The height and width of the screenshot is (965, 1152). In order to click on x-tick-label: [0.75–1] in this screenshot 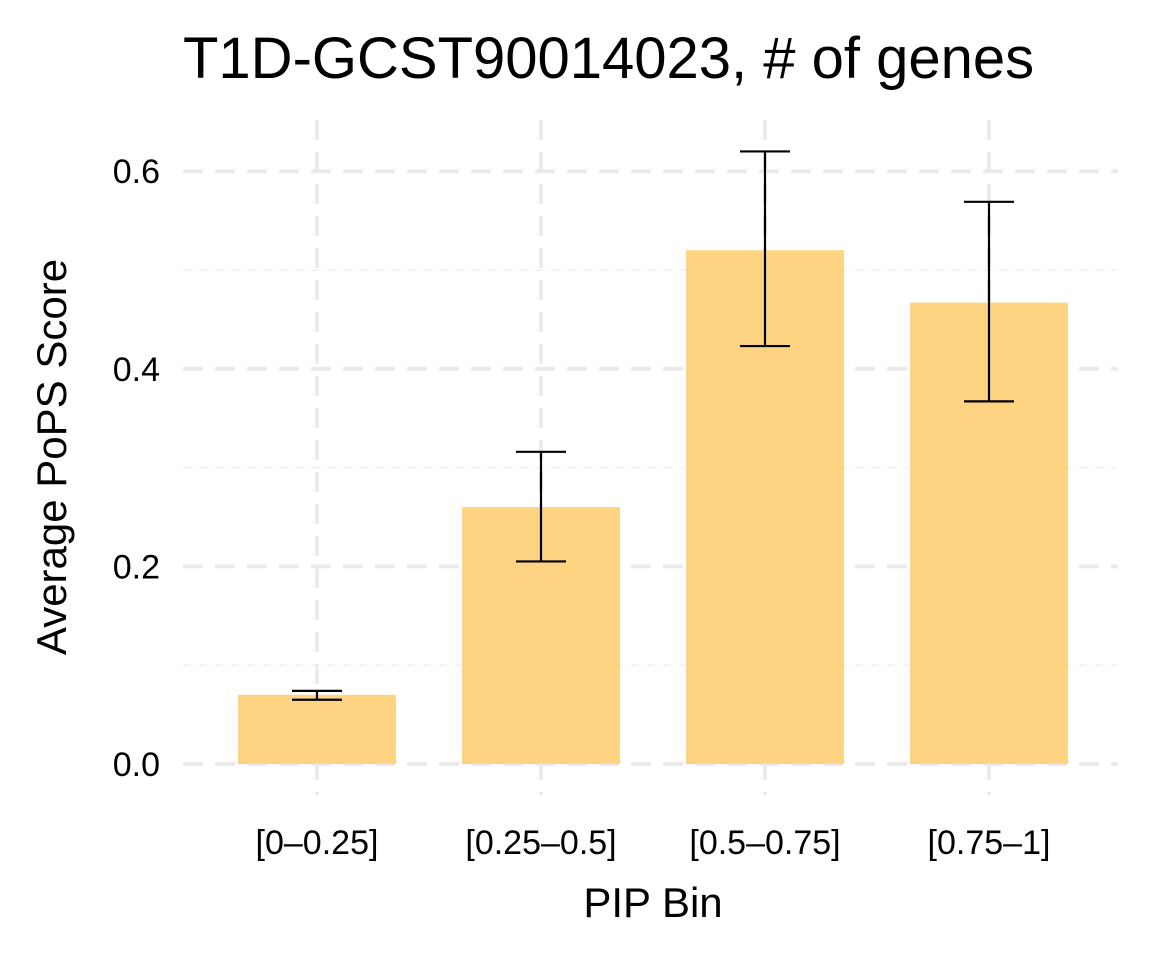, I will do `click(989, 843)`.